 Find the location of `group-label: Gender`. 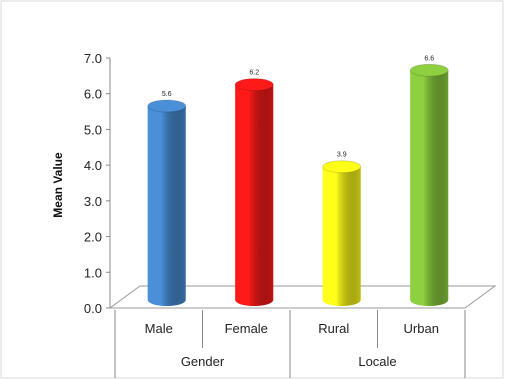

group-label: Gender is located at coordinates (203, 361).